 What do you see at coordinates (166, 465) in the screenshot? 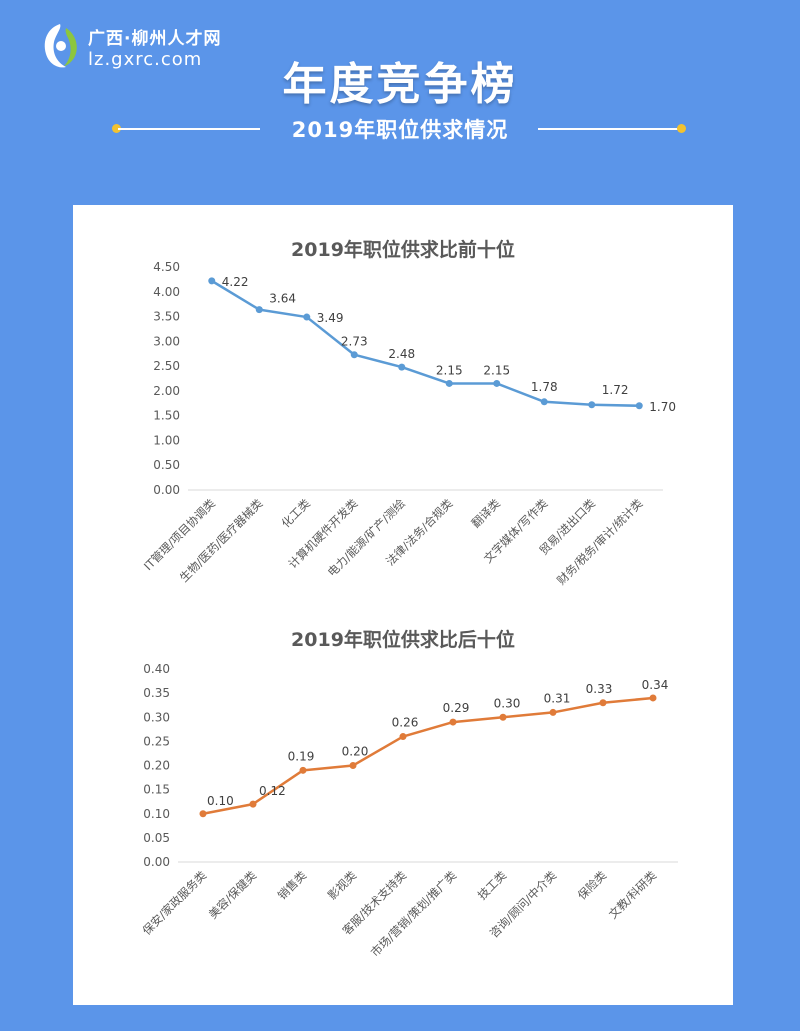
I see `y-tick-label: 0.50` at bounding box center [166, 465].